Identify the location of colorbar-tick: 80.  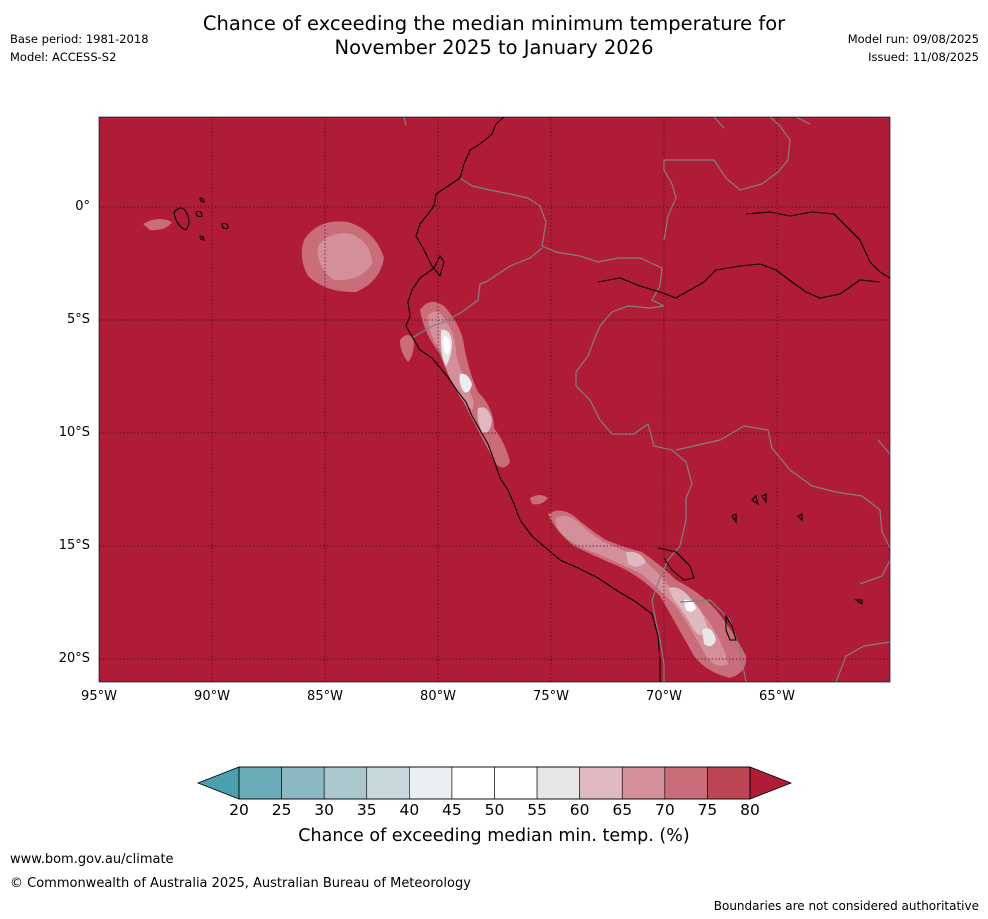
(750, 810).